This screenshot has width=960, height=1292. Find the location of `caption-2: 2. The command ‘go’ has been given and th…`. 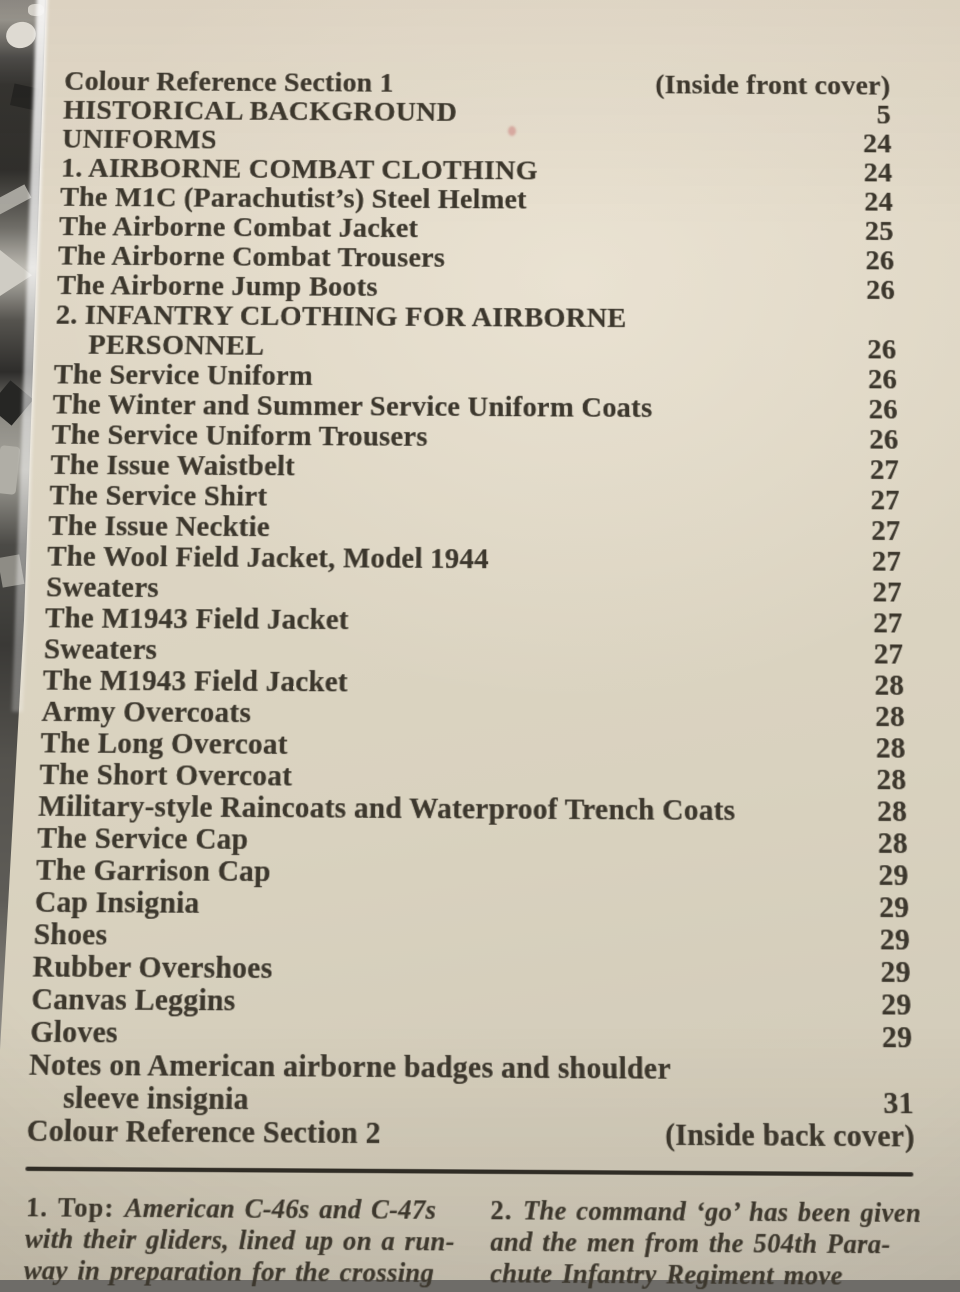

caption-2: 2. The command ‘go’ has been given and th… is located at coordinates (706, 1242).